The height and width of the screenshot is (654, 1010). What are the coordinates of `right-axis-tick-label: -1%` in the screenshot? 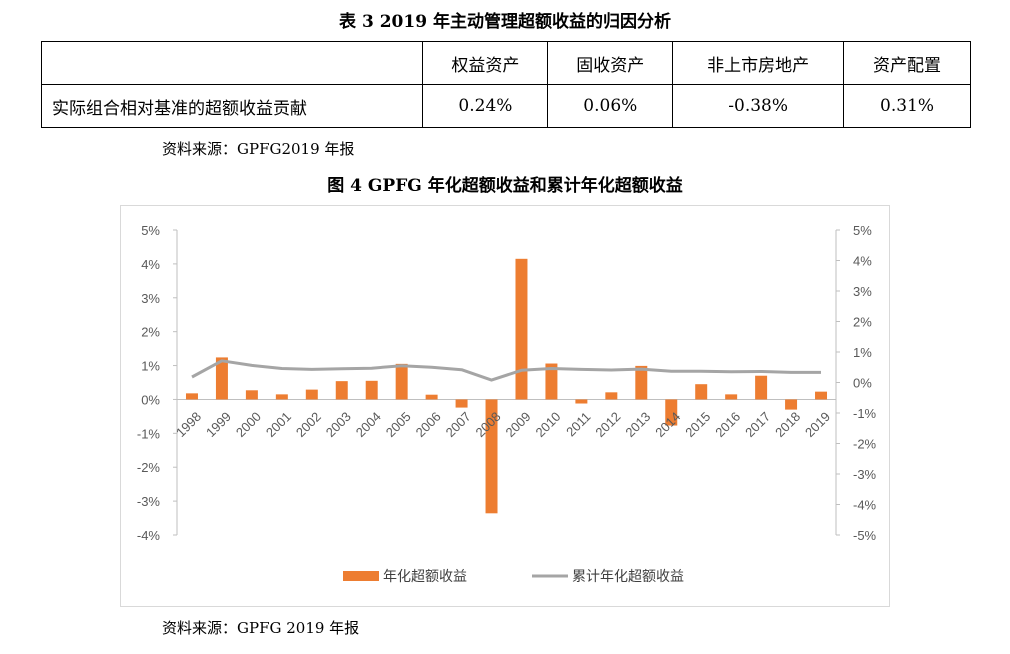 It's located at (865, 413).